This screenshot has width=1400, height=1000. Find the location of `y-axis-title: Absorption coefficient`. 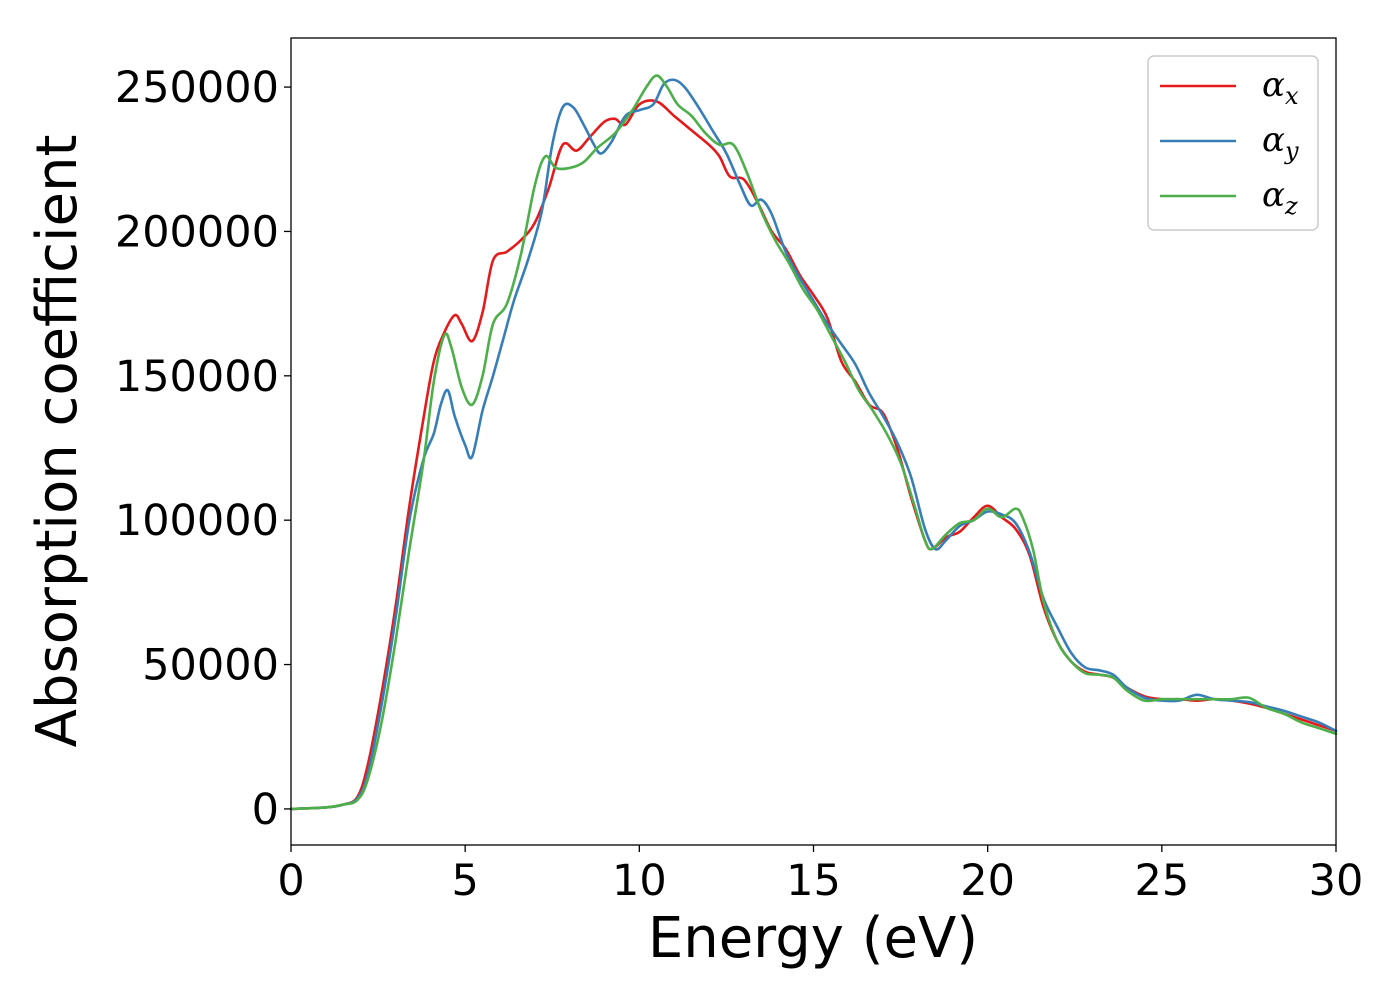

y-axis-title: Absorption coefficient is located at coordinates (57, 441).